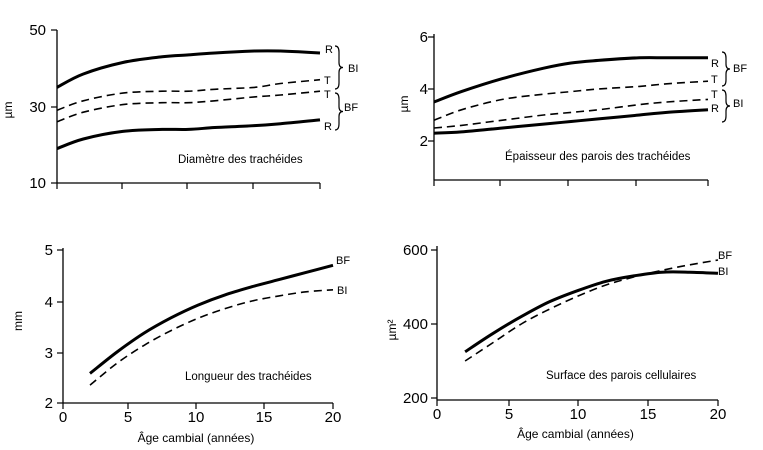  I want to click on y-axis-unit: mm, so click(18, 321).